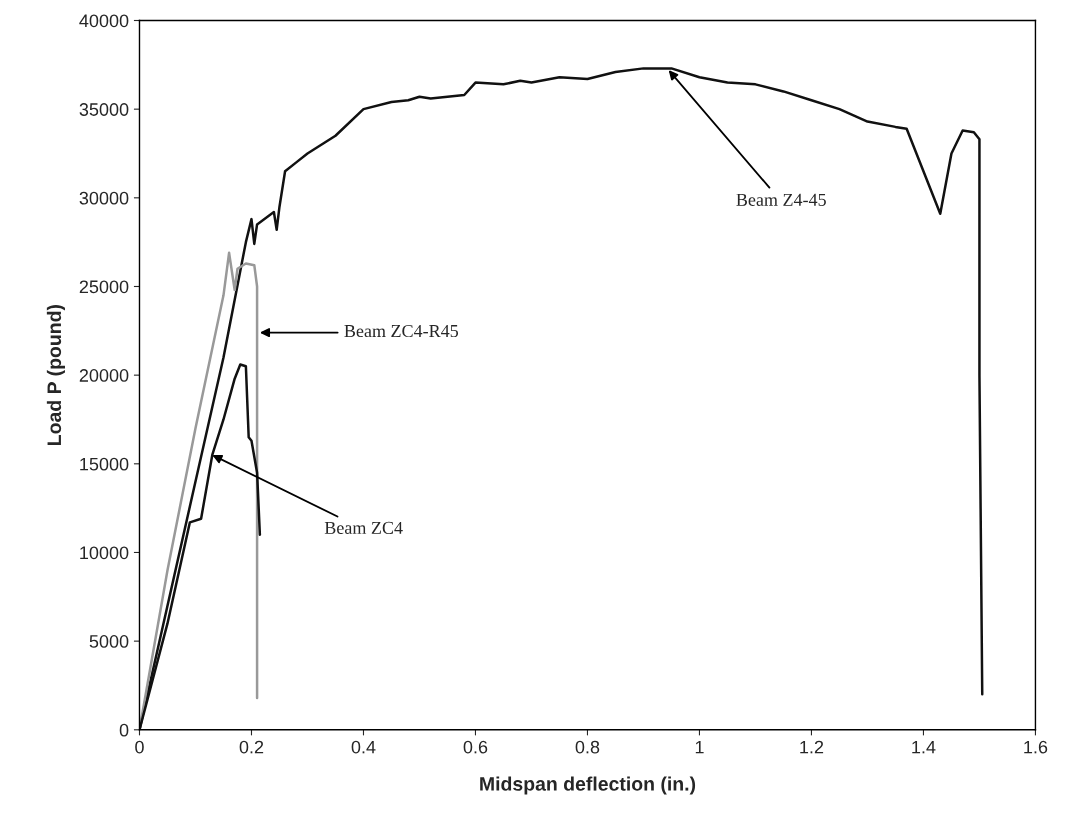 The width and height of the screenshot is (1073, 820). What do you see at coordinates (124, 730) in the screenshot?
I see `y-tick-label: 0` at bounding box center [124, 730].